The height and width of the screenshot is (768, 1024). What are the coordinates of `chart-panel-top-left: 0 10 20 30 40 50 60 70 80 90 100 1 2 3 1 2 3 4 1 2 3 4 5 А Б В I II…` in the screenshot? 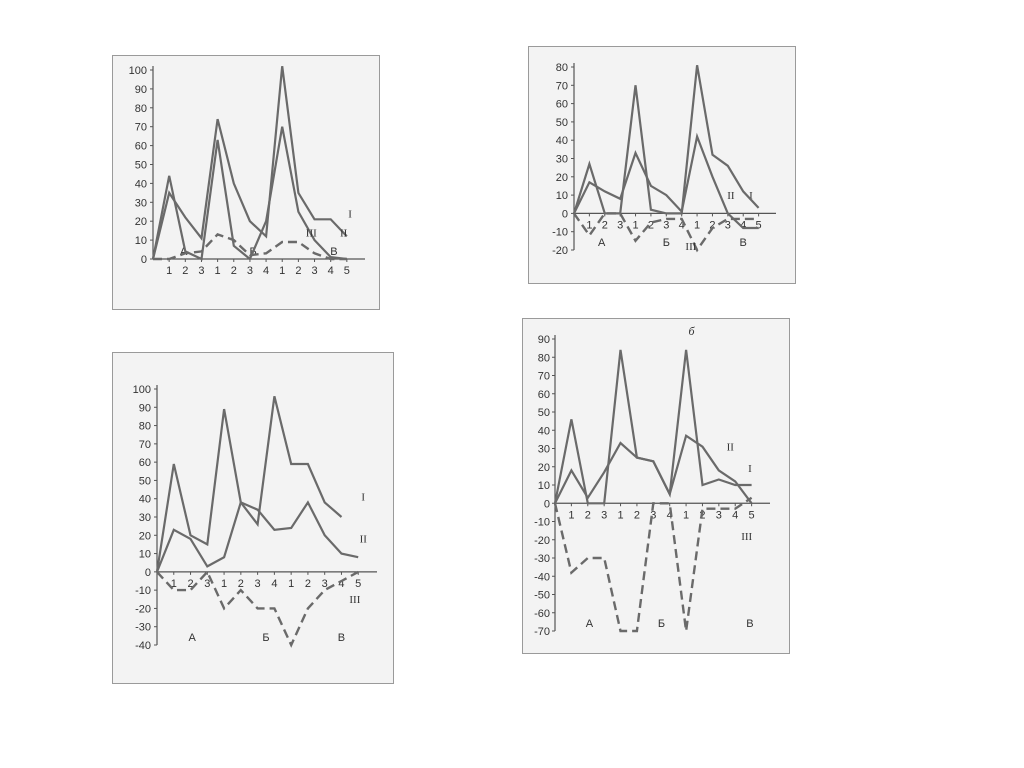 It's located at (246, 182).